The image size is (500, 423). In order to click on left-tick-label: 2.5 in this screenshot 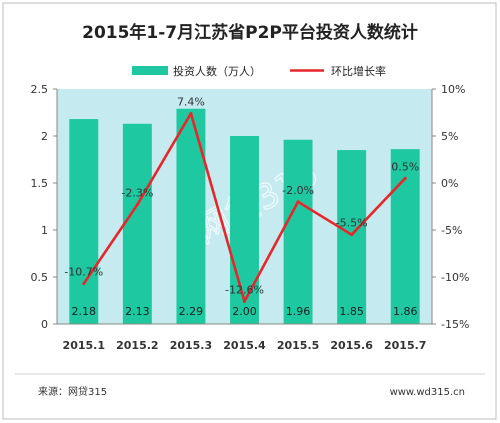, I will do `click(40, 89)`.